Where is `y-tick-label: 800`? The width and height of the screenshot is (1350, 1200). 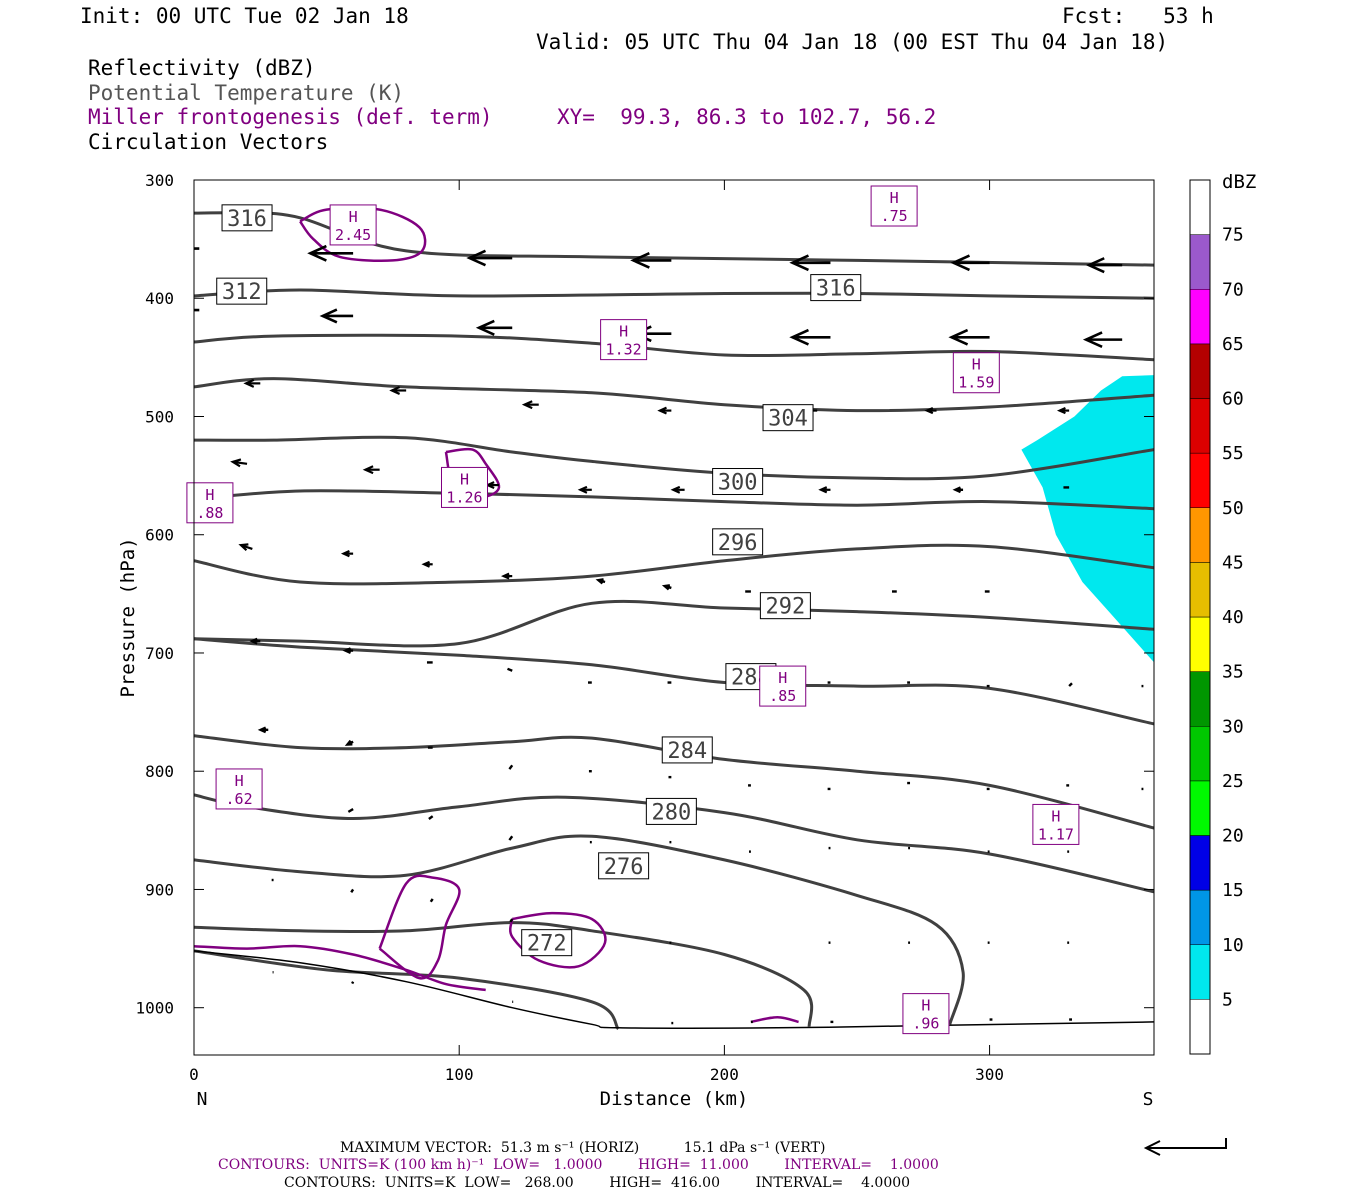
y-tick-label: 800 is located at coordinates (159, 771).